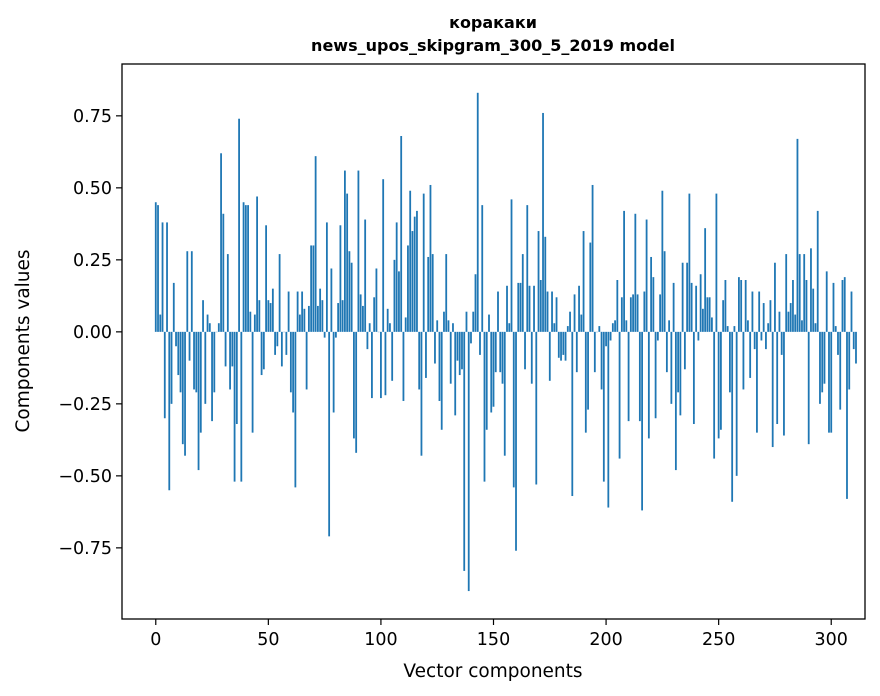 The height and width of the screenshot is (696, 880). What do you see at coordinates (155, 640) in the screenshot?
I see `x-tick-label: 0` at bounding box center [155, 640].